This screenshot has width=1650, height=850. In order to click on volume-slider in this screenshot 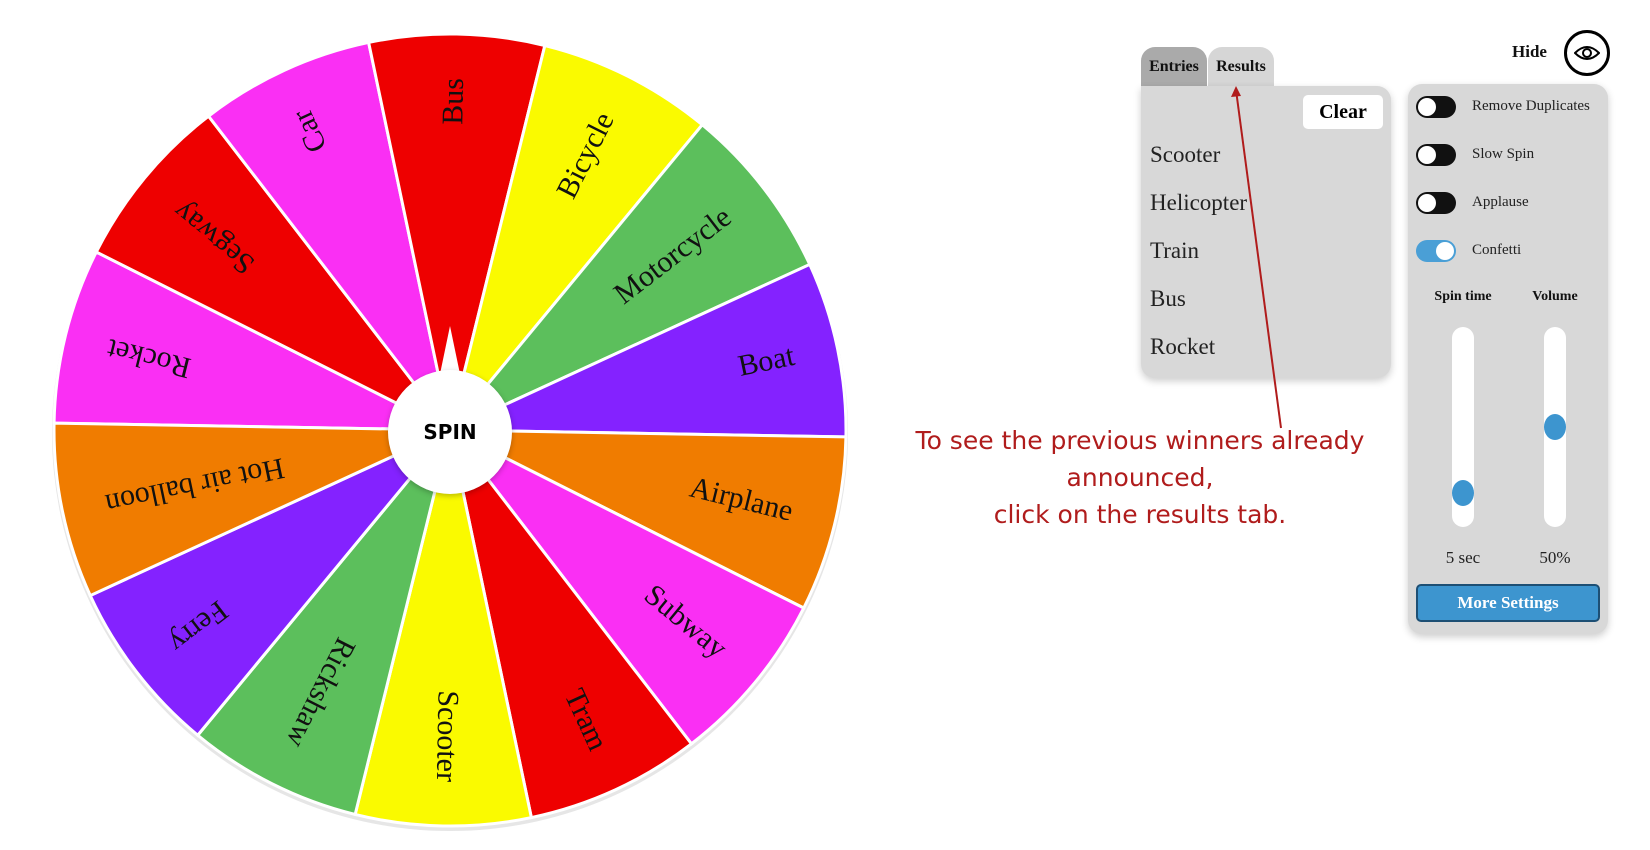, I will do `click(1555, 427)`.